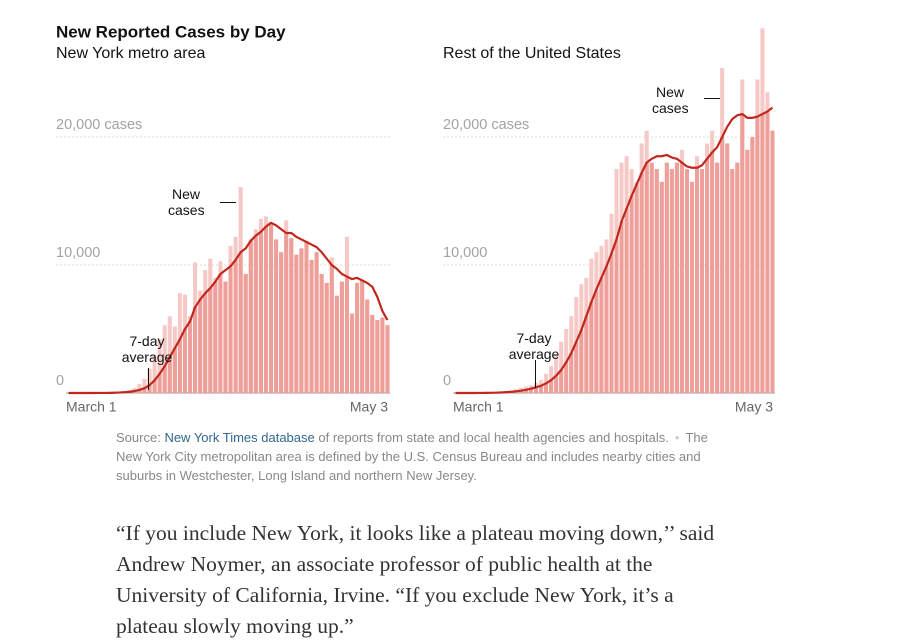  I want to click on y-tick-label: 20,000 cases, so click(486, 125).